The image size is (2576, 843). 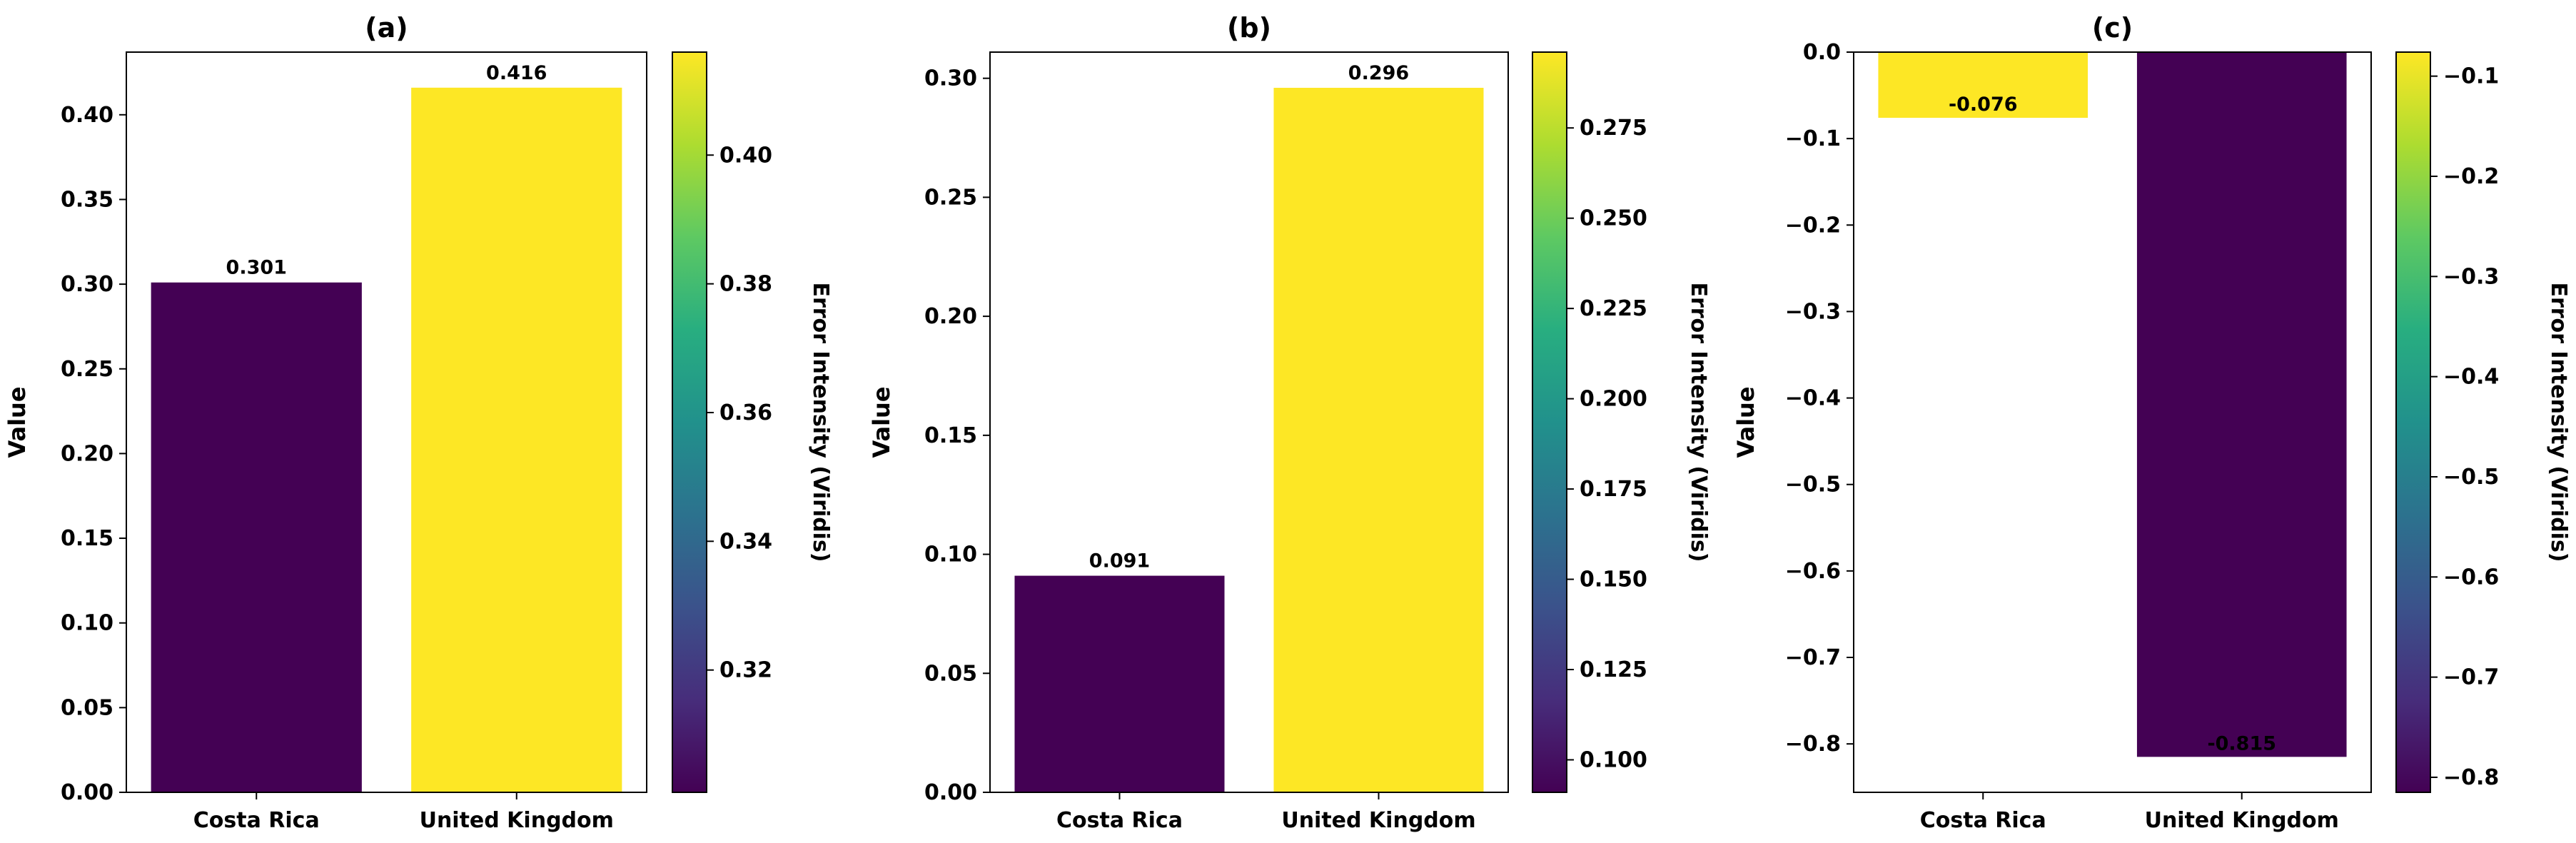 I want to click on colorbar-tick-label: 0.100, so click(x=1613, y=759).